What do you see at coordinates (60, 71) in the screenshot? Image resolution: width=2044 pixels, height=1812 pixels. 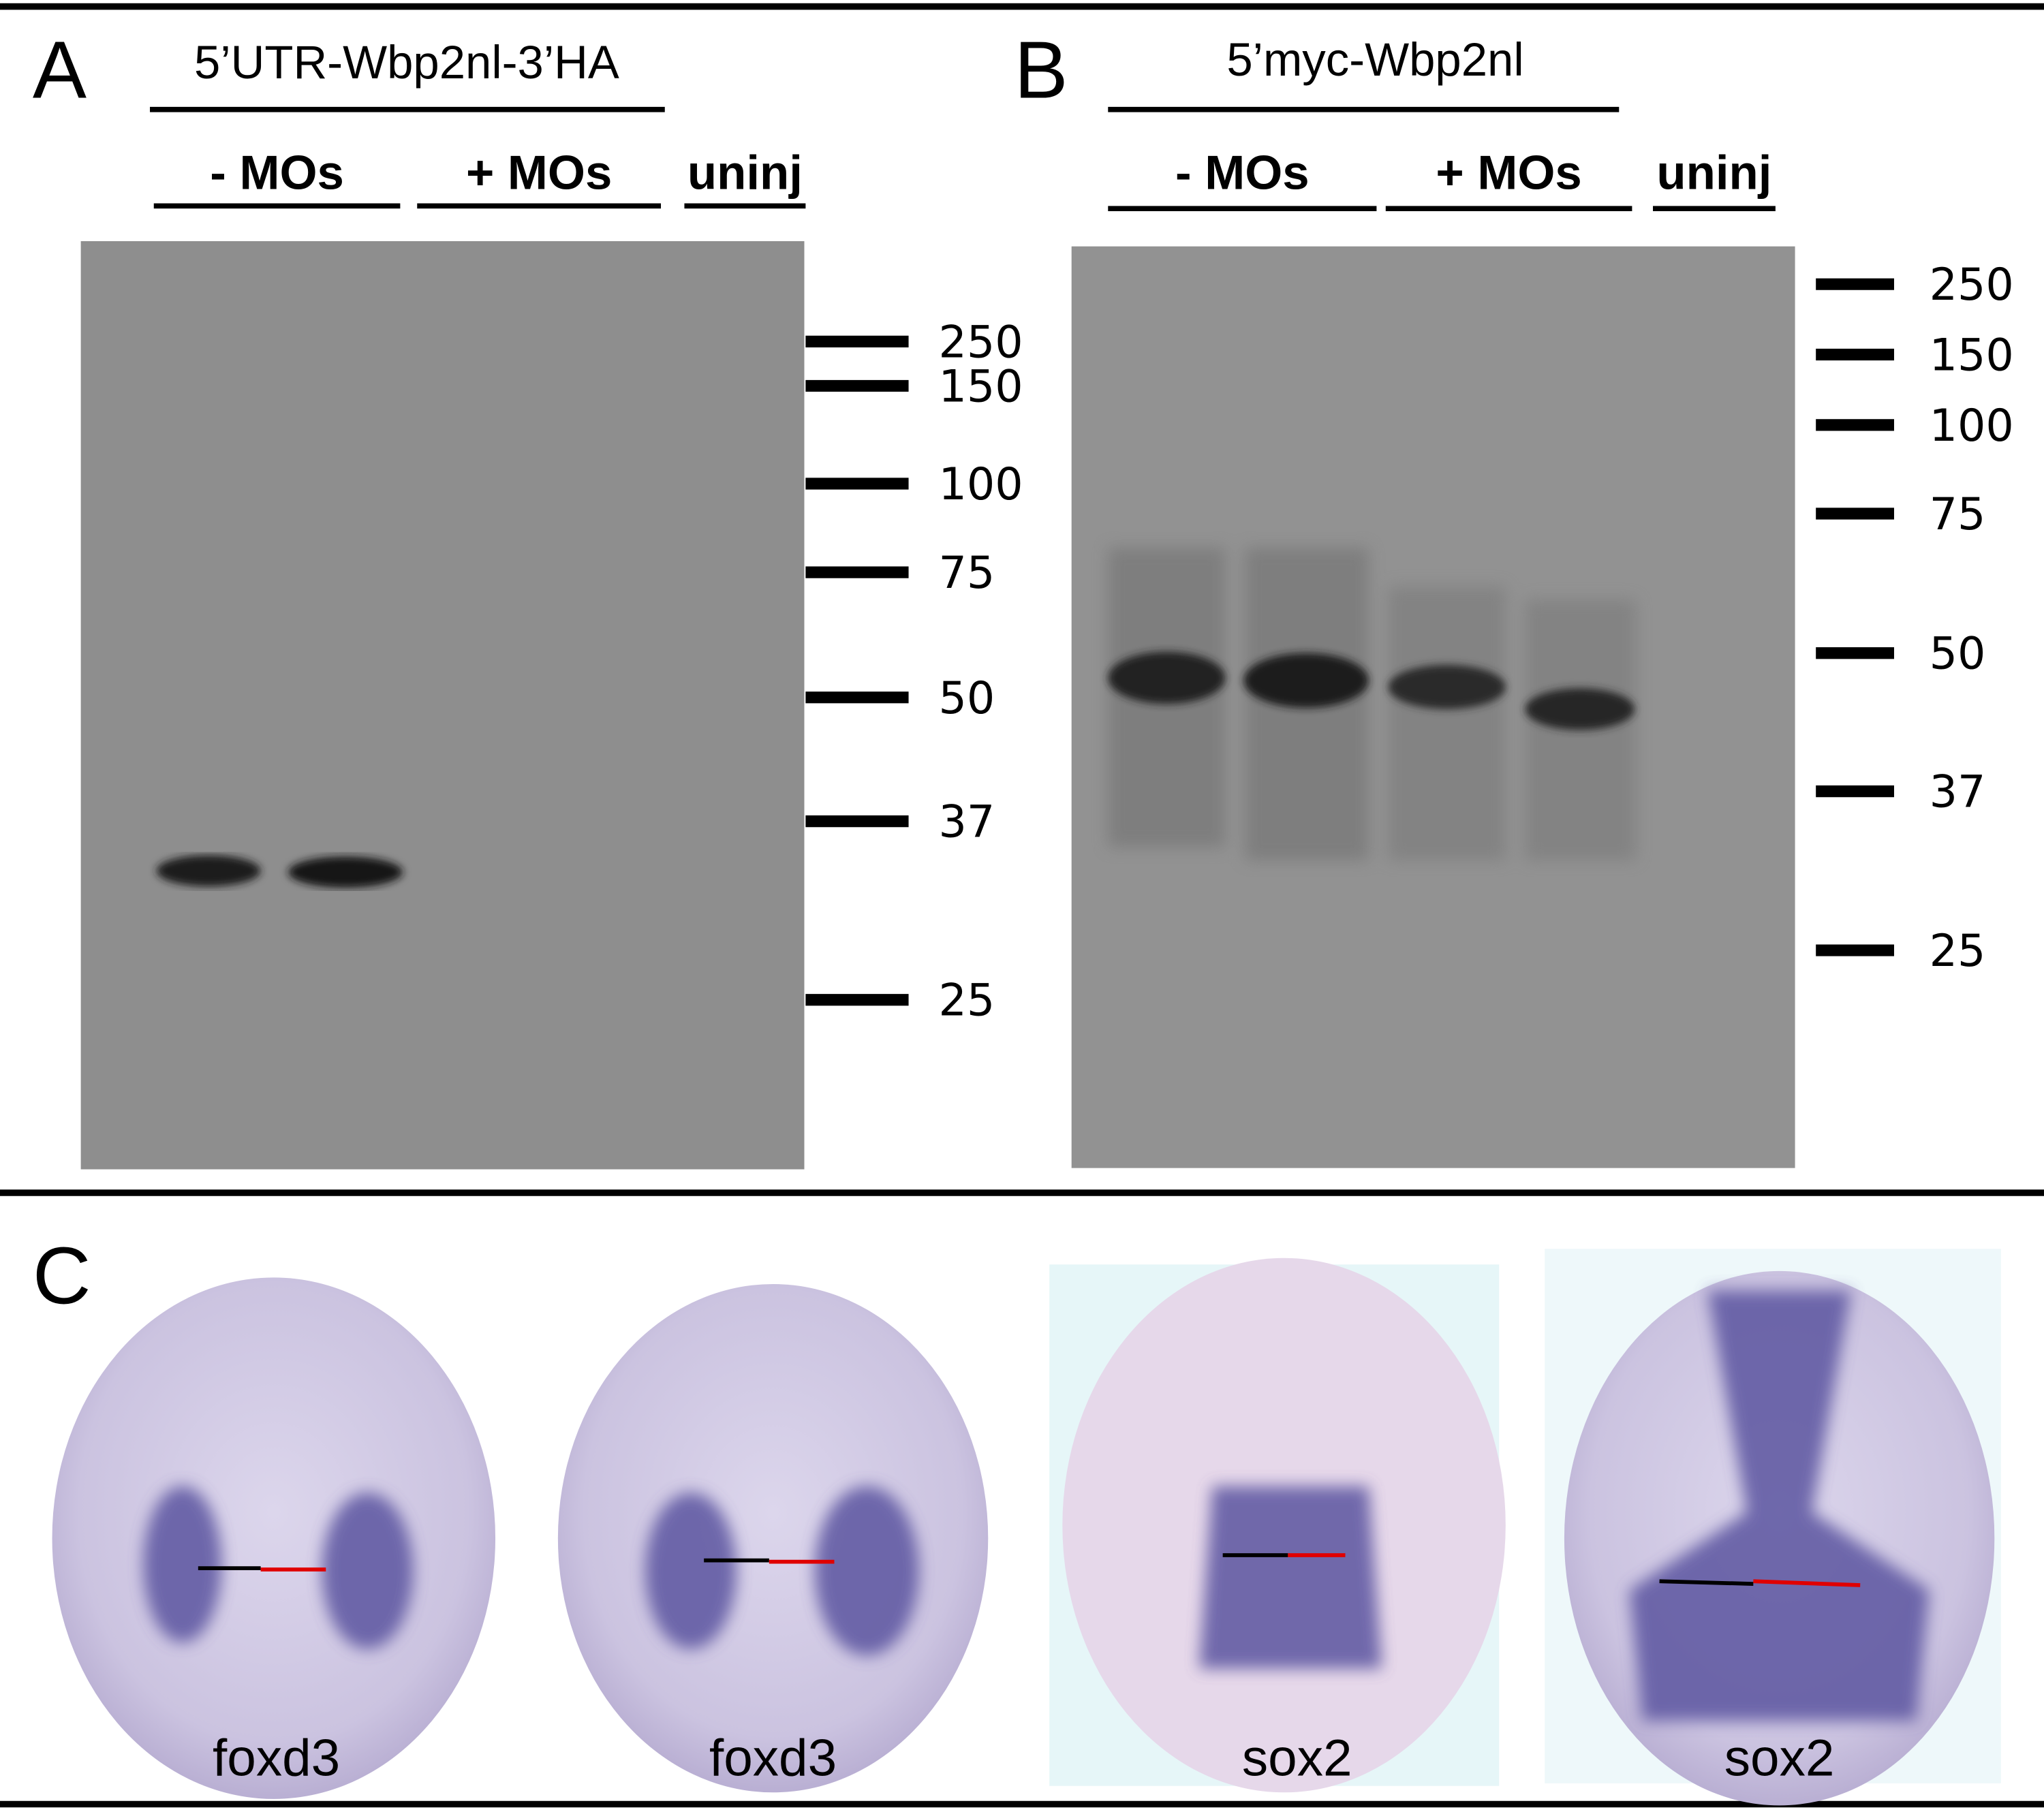 I see `panel-letter: A` at bounding box center [60, 71].